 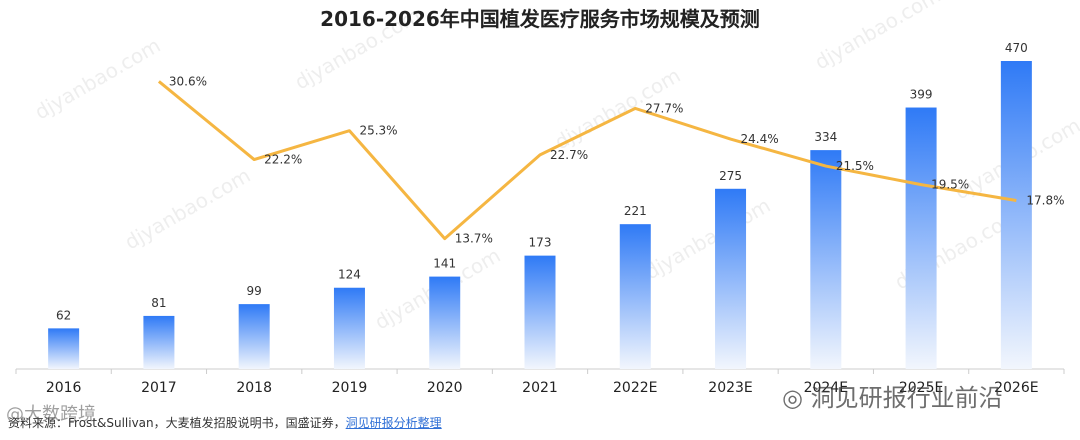 I want to click on source-text: 资料来源：Frost&Sullivan，大麦植发招股说明书，国盛证券，, so click(x=177, y=423).